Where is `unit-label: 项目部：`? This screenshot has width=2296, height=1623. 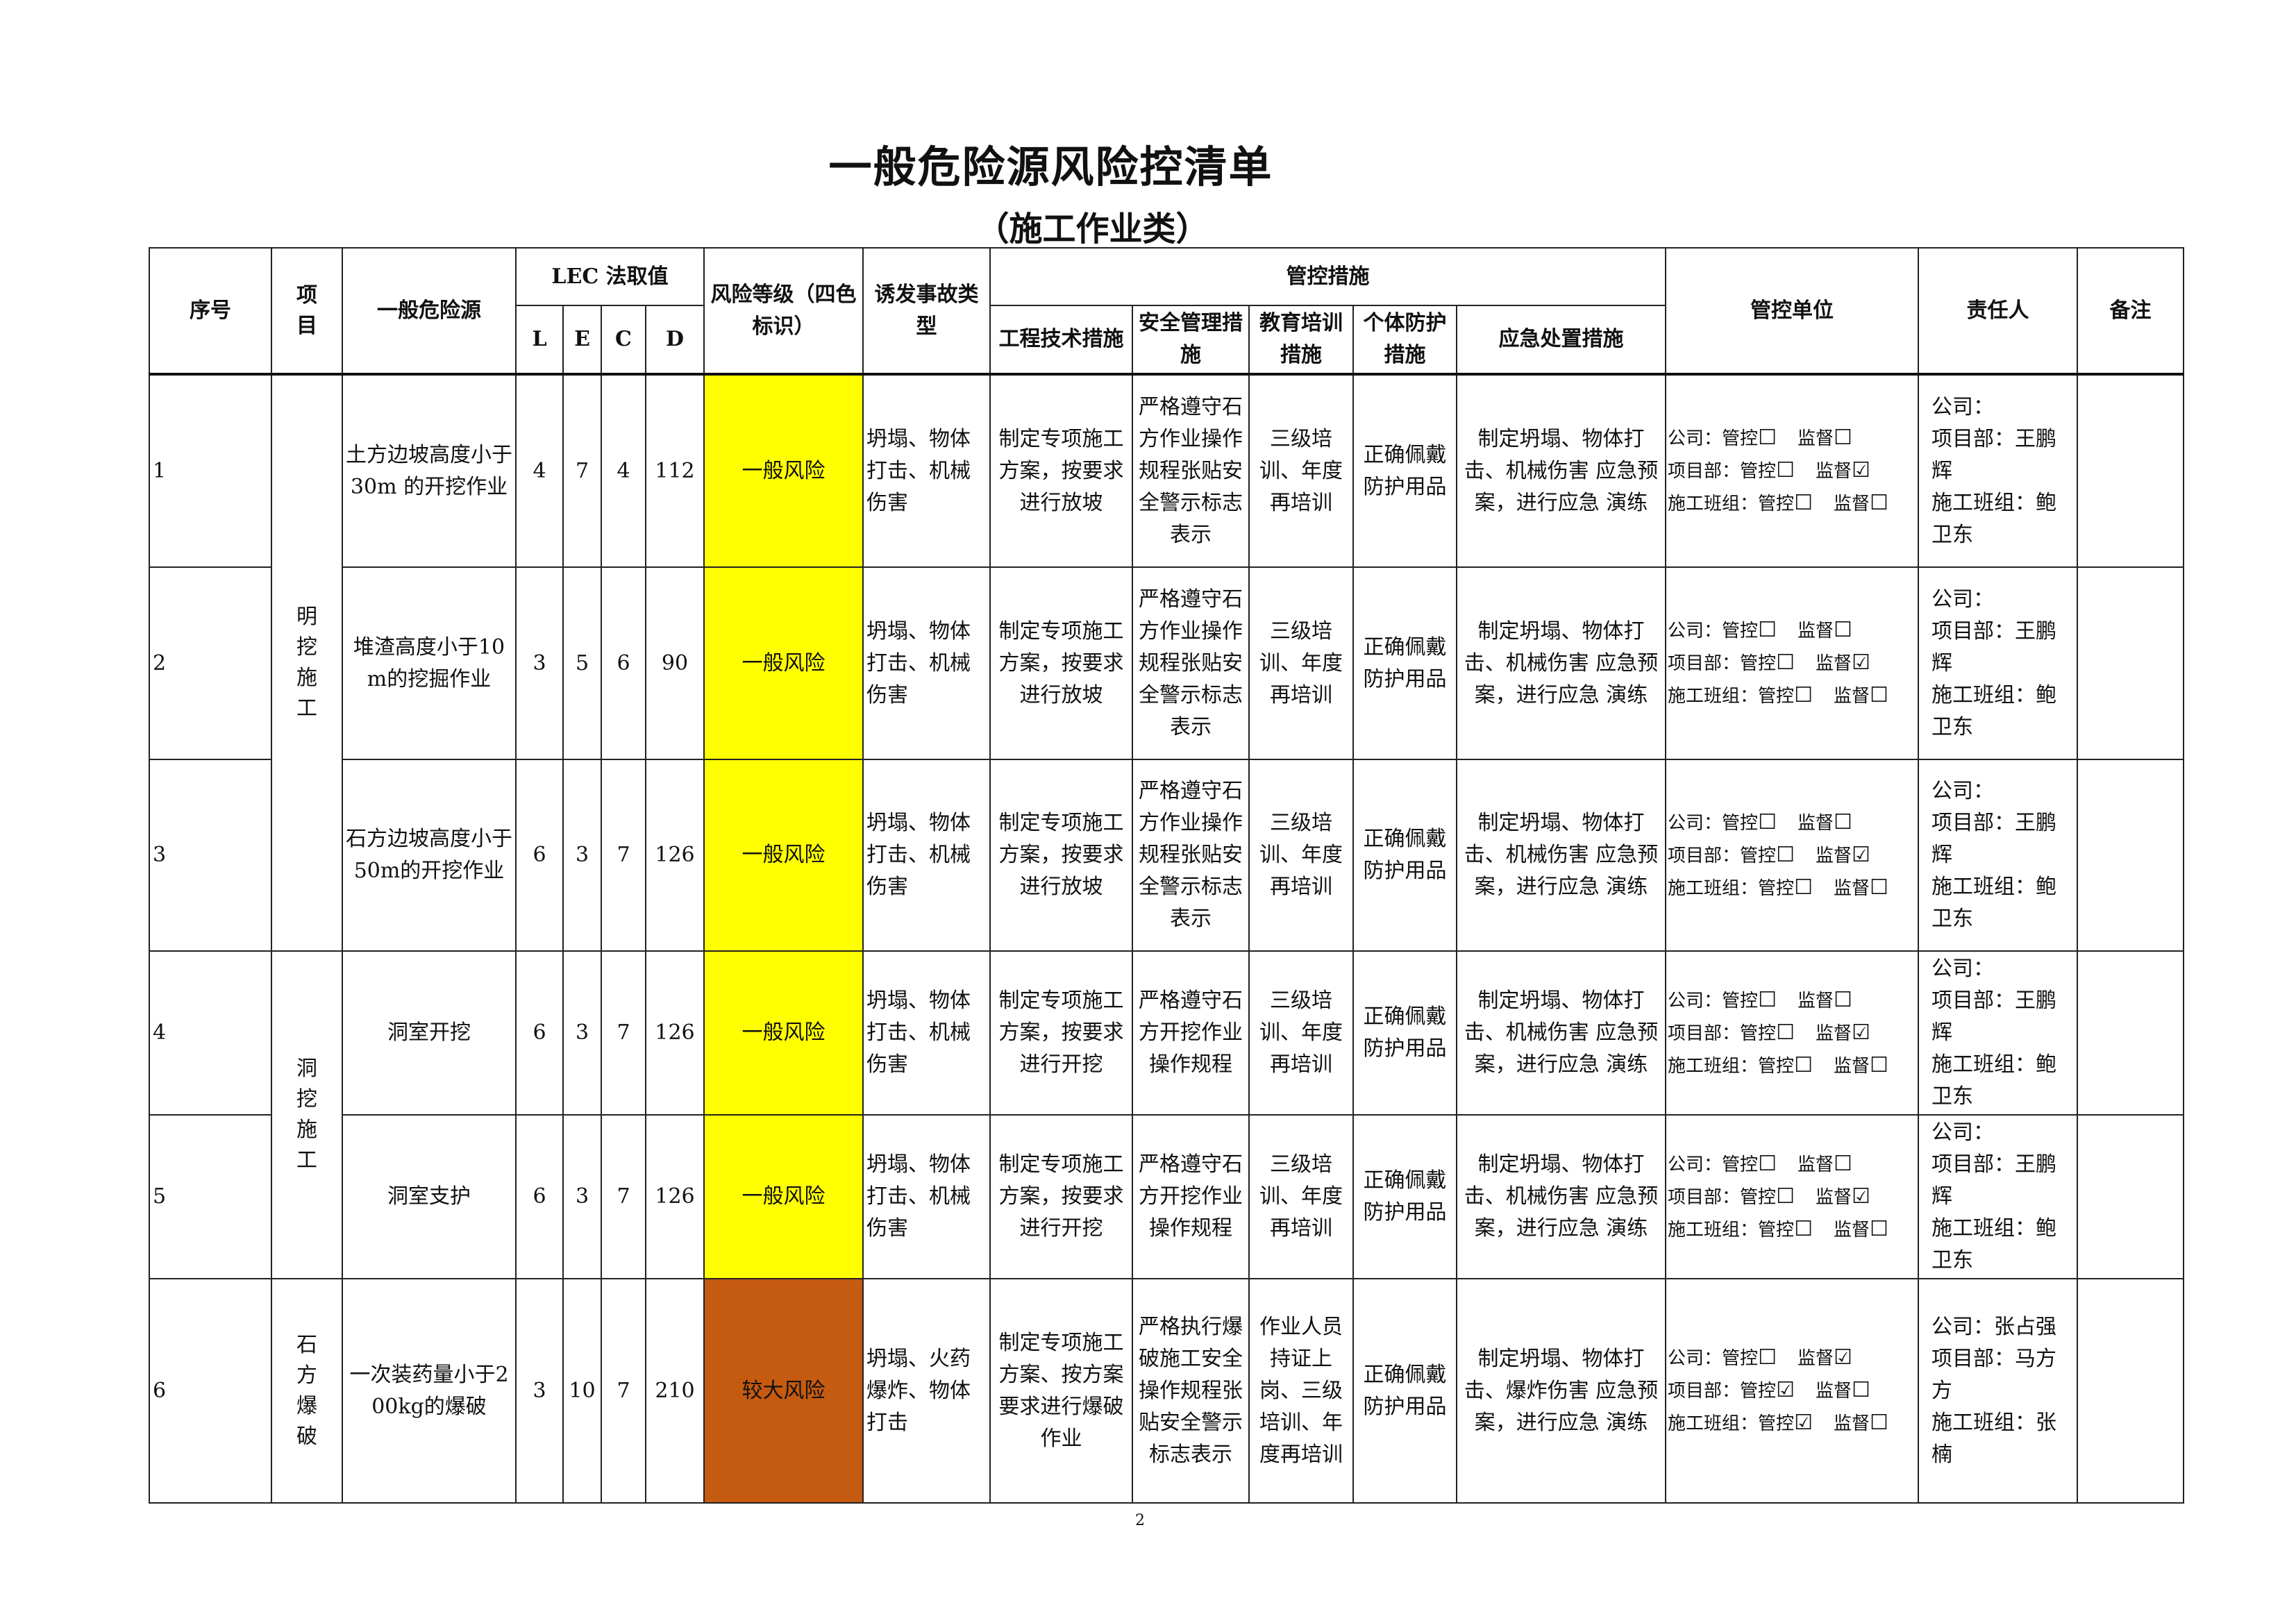
unit-label: 项目部： is located at coordinates (1704, 471).